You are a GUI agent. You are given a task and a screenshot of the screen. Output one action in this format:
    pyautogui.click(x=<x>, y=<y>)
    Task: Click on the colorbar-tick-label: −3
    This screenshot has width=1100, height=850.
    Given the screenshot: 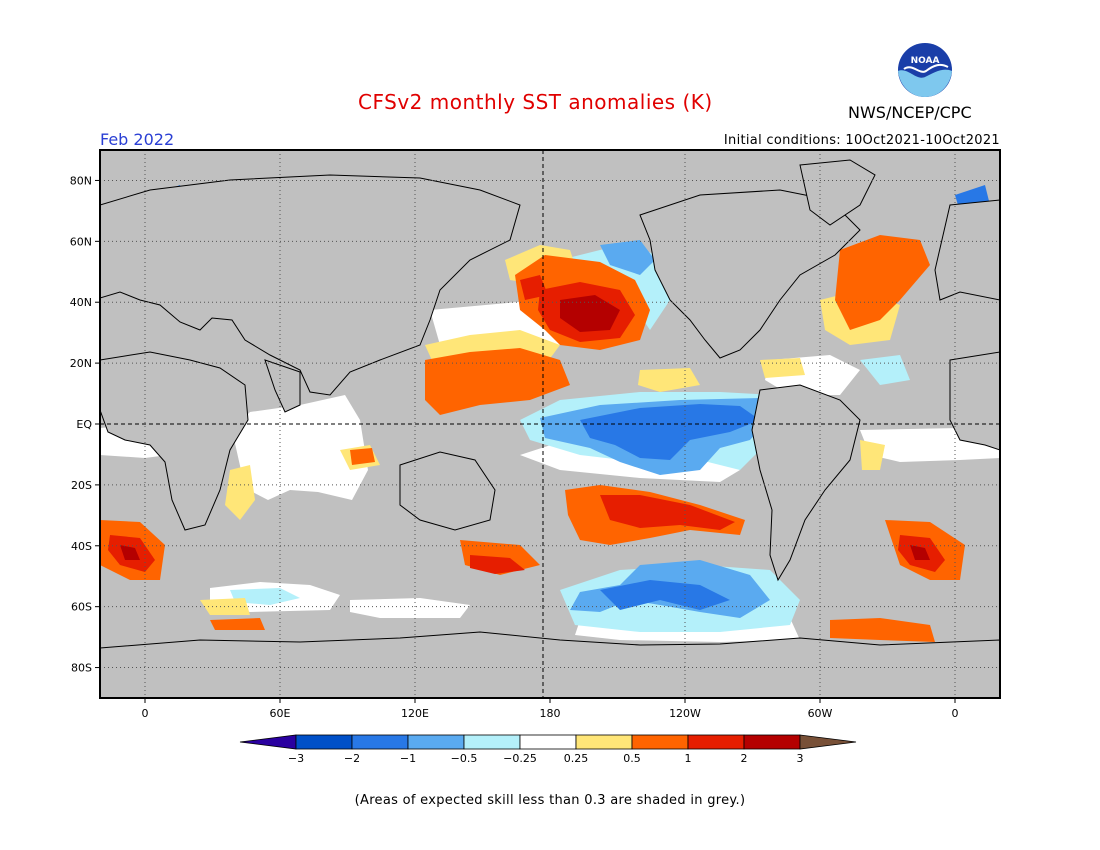 What is the action you would take?
    pyautogui.click(x=296, y=758)
    